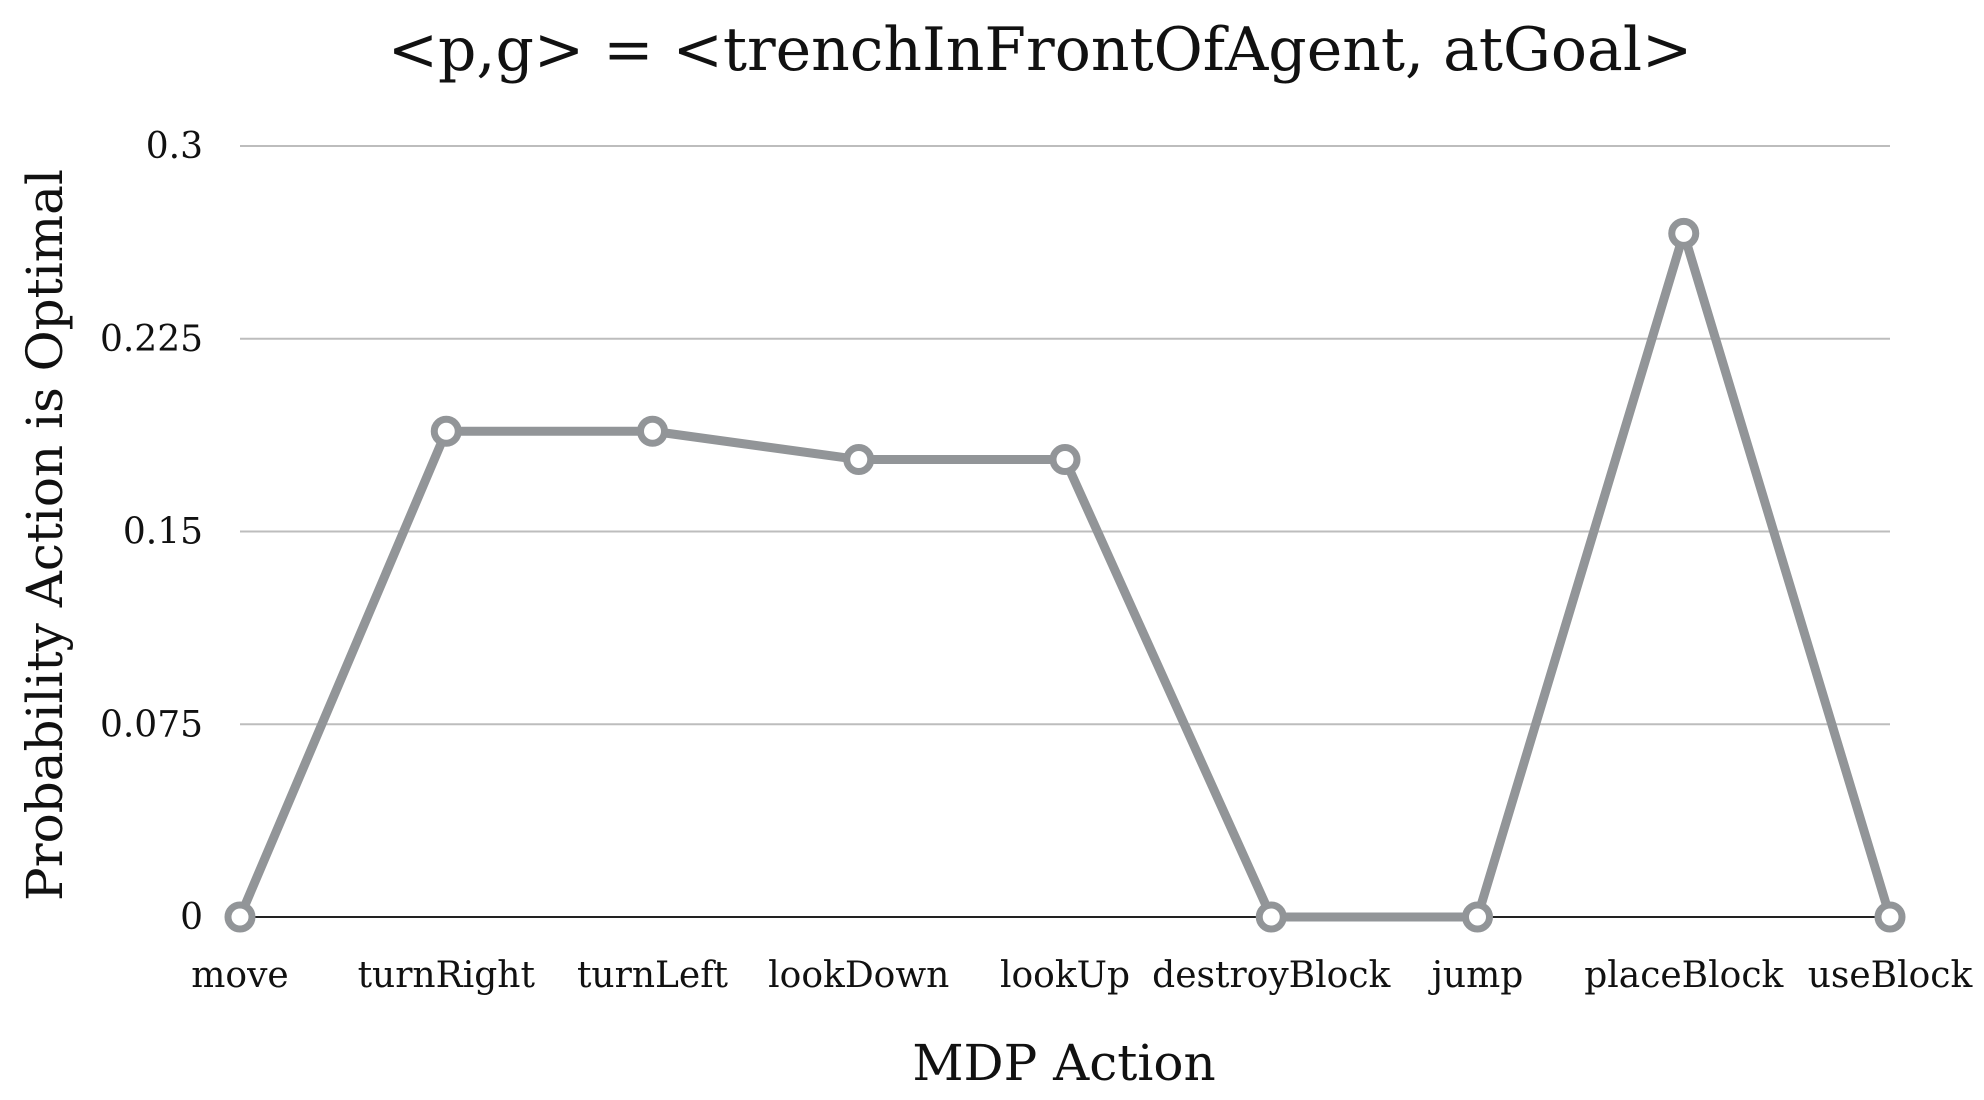  What do you see at coordinates (1271, 917) in the screenshot?
I see `data-point-destroyBlock` at bounding box center [1271, 917].